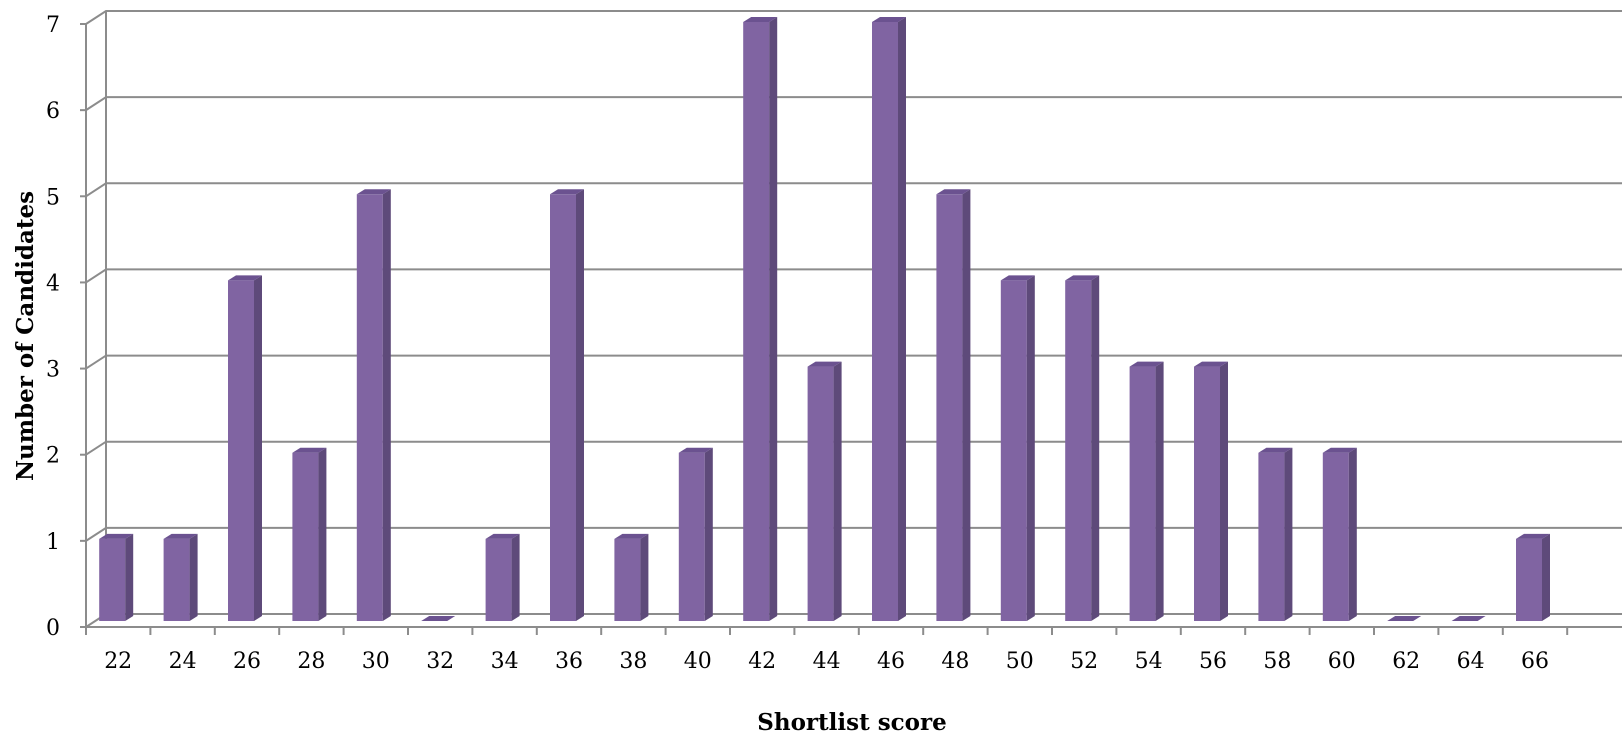 The width and height of the screenshot is (1622, 736). I want to click on y-tick-label: 7, so click(53, 25).